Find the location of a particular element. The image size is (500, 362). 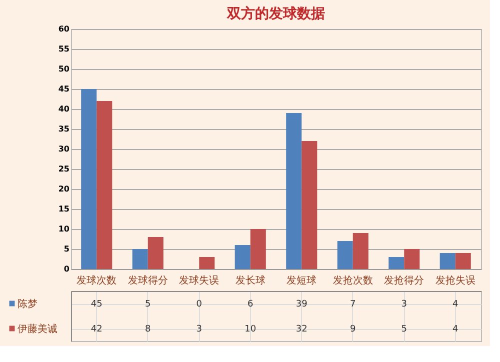

data-label: 32 is located at coordinates (302, 329).